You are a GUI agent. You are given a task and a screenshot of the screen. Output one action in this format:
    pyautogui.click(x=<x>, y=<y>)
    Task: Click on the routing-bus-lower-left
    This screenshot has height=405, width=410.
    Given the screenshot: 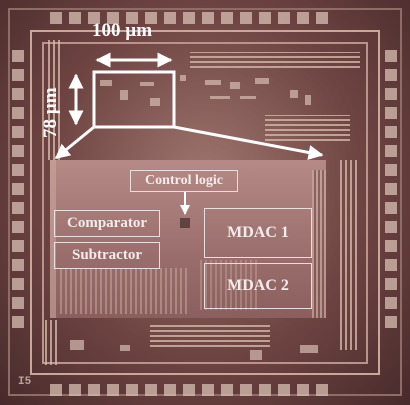 What is the action you would take?
    pyautogui.click(x=52, y=342)
    